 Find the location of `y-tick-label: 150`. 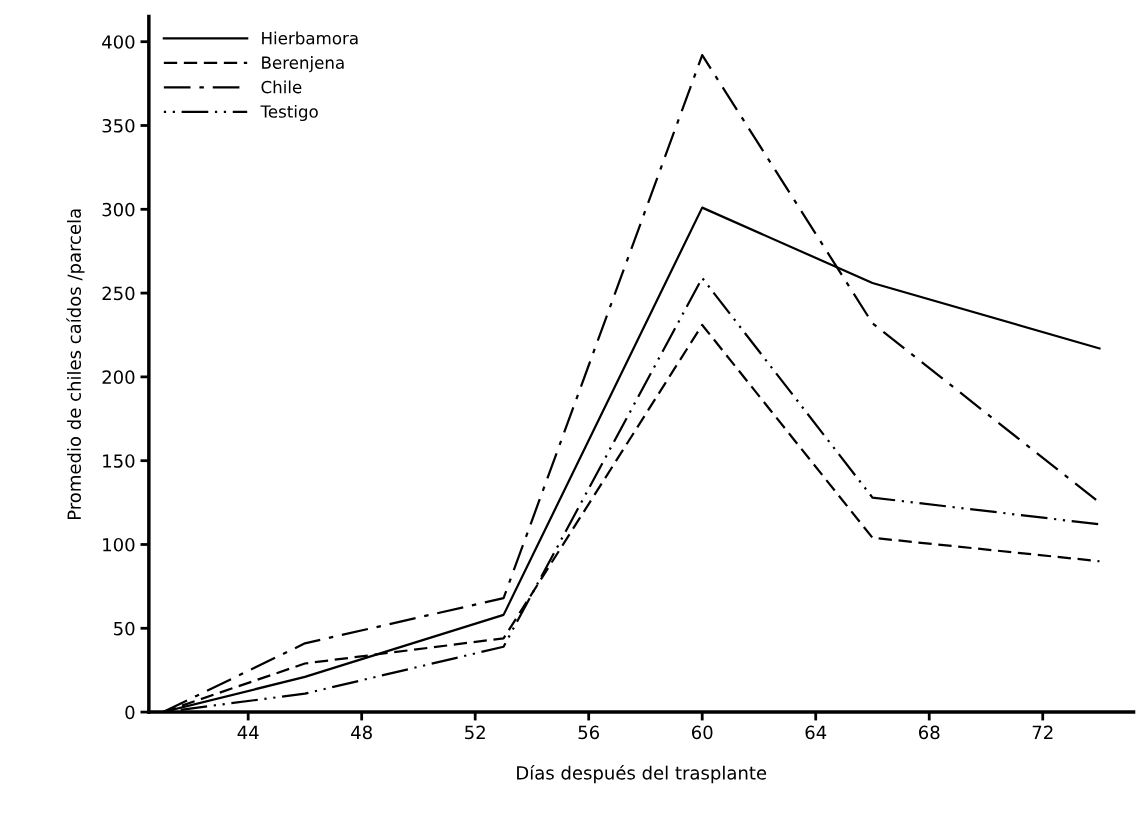

y-tick-label: 150 is located at coordinates (119, 461).